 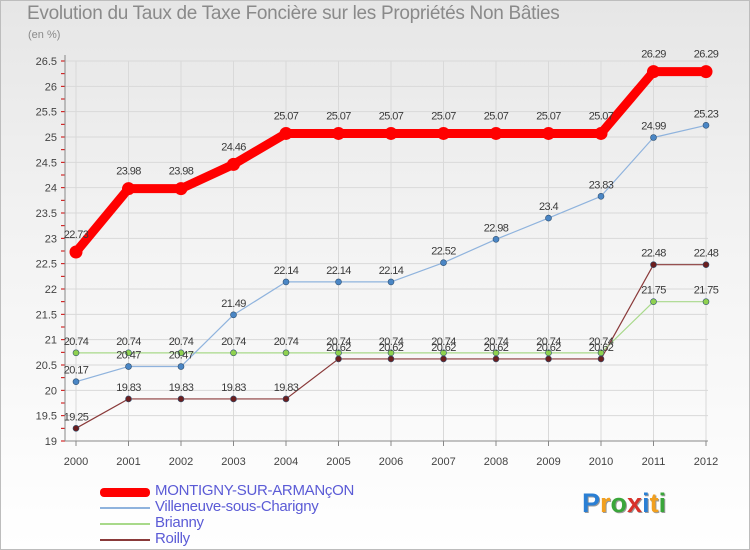 I want to click on y-tick-label: 22.5, so click(x=46, y=265).